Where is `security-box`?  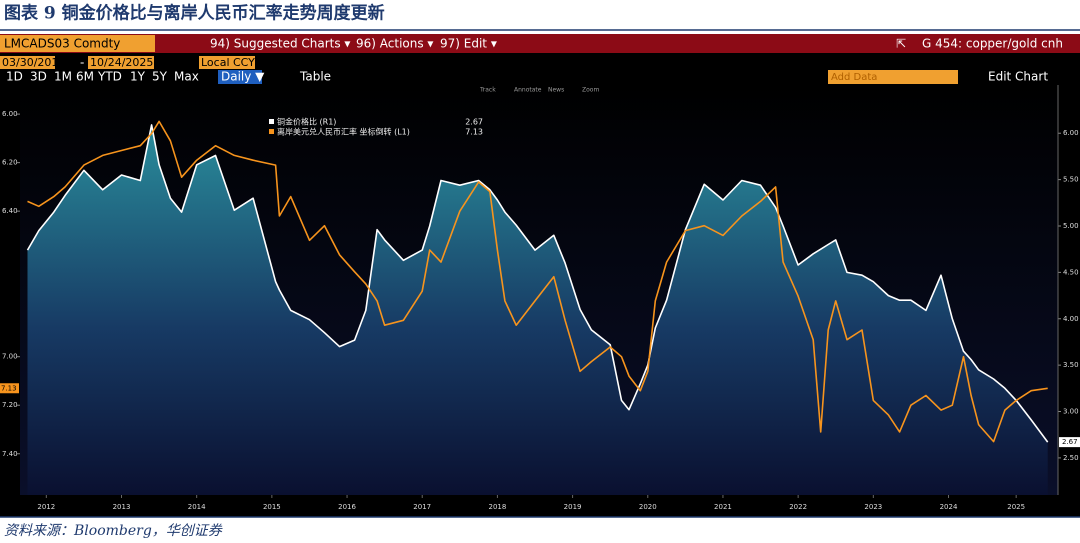 security-box is located at coordinates (77, 43).